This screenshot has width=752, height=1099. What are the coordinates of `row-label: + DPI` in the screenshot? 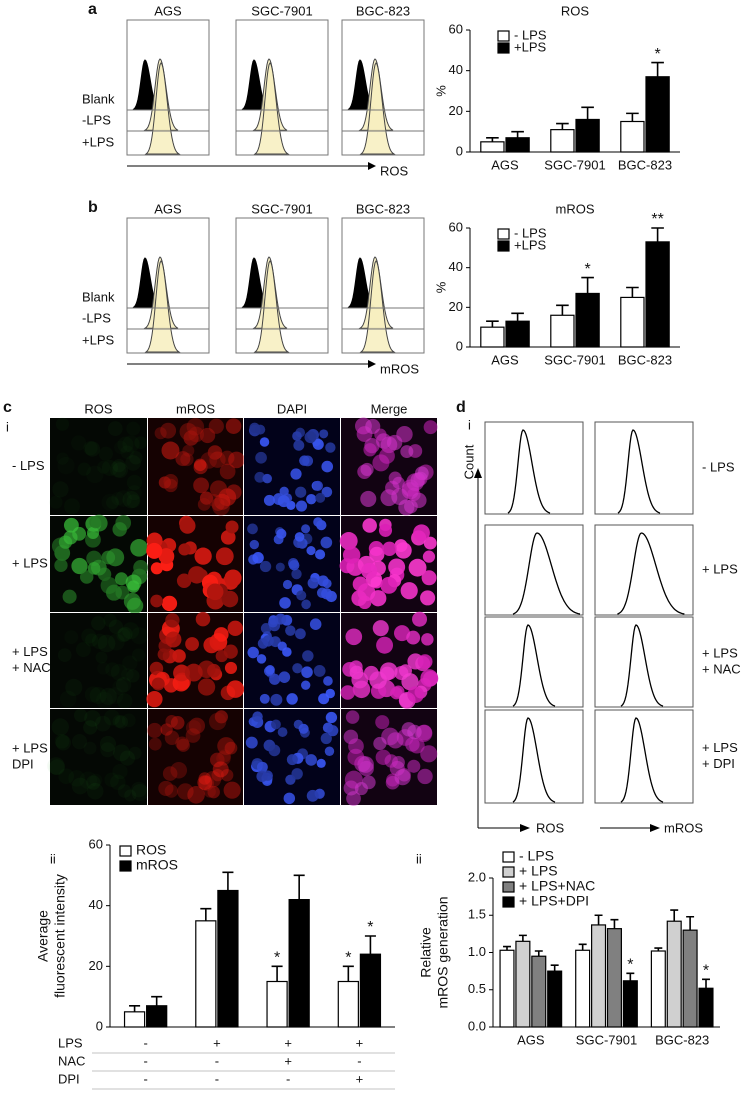 It's located at (718, 763).